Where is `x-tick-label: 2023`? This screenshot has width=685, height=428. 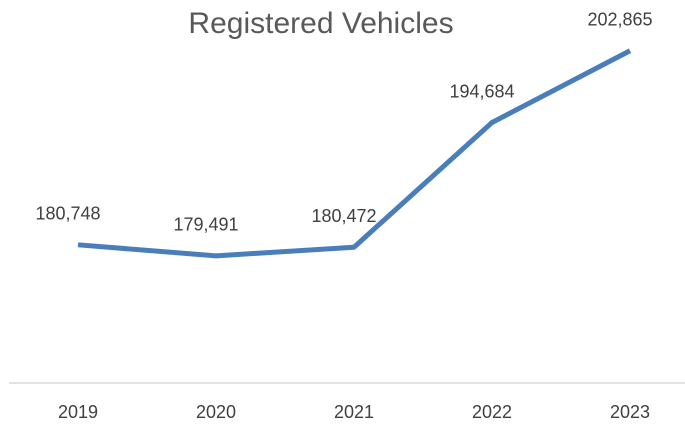
x-tick-label: 2023 is located at coordinates (630, 412).